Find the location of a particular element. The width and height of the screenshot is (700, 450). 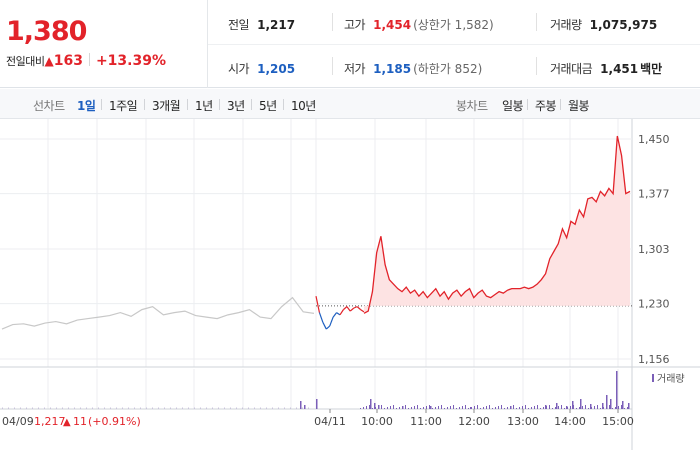

tab-1week: 1주일 is located at coordinates (123, 106).